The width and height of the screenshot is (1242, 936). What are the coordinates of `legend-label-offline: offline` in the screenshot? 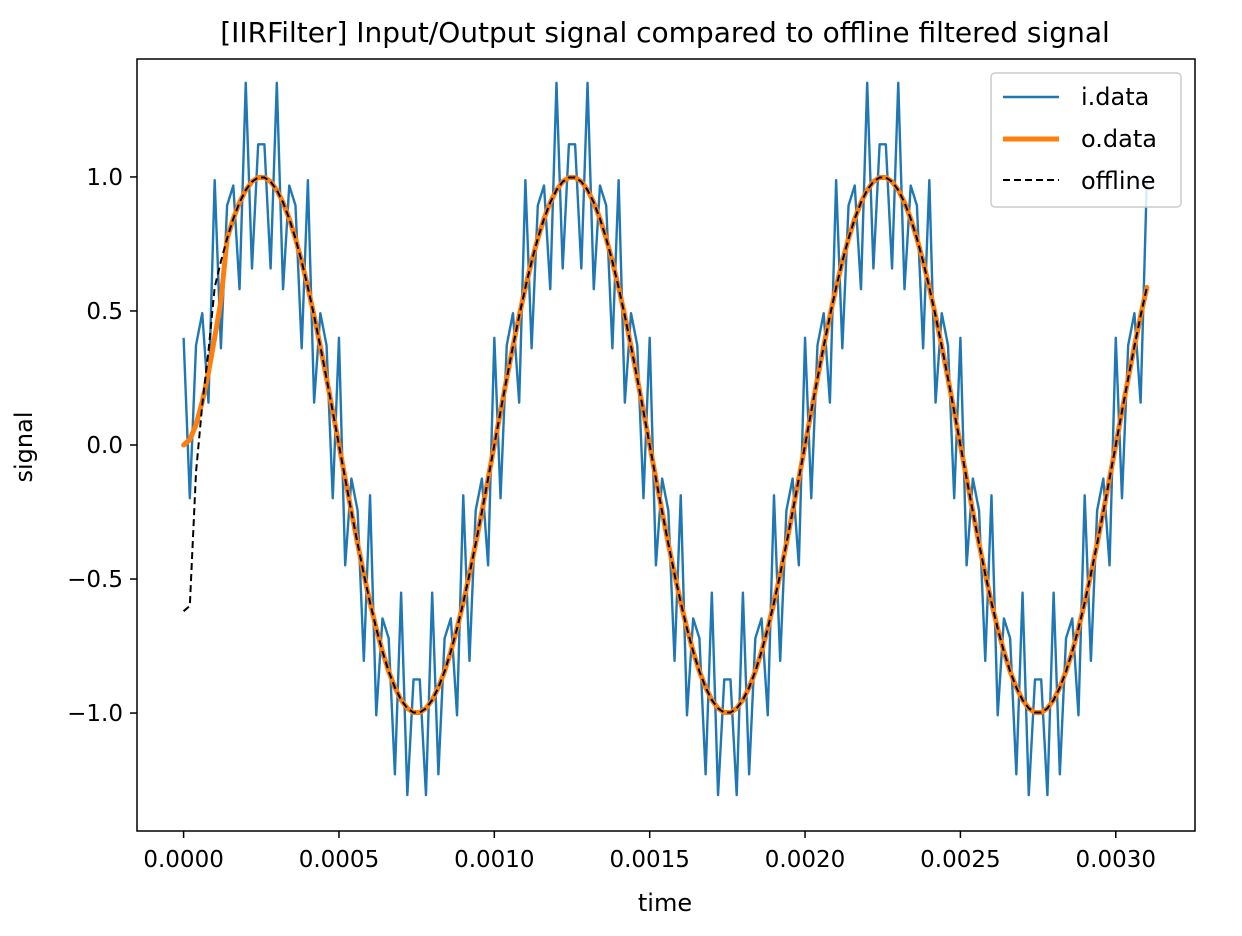 It's located at (1118, 181).